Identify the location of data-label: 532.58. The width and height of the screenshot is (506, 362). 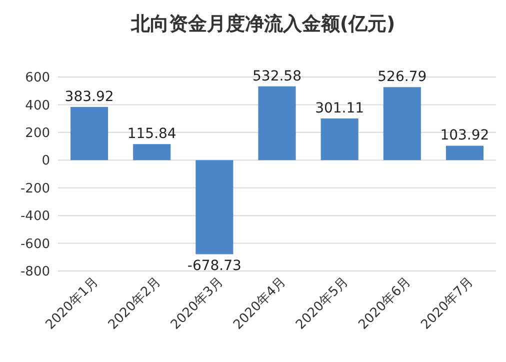
(277, 76).